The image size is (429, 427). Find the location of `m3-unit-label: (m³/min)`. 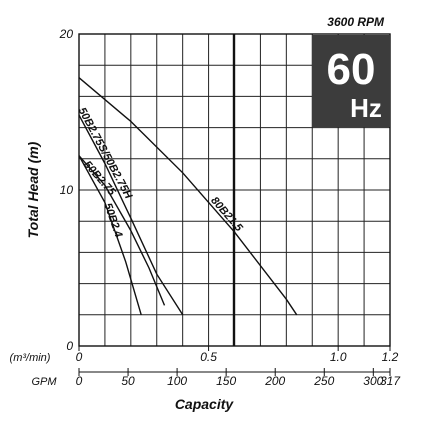

m3-unit-label: (m³/min) is located at coordinates (30, 358).